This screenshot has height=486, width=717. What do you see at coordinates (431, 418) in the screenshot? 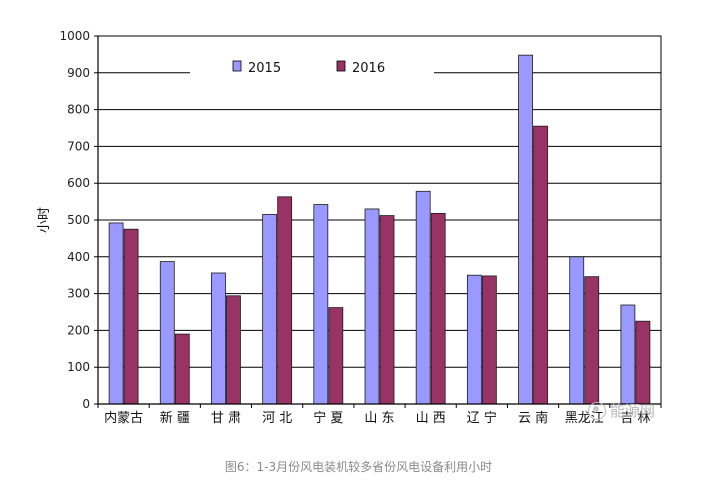
I see `x-tick-label: 山 西` at bounding box center [431, 418].